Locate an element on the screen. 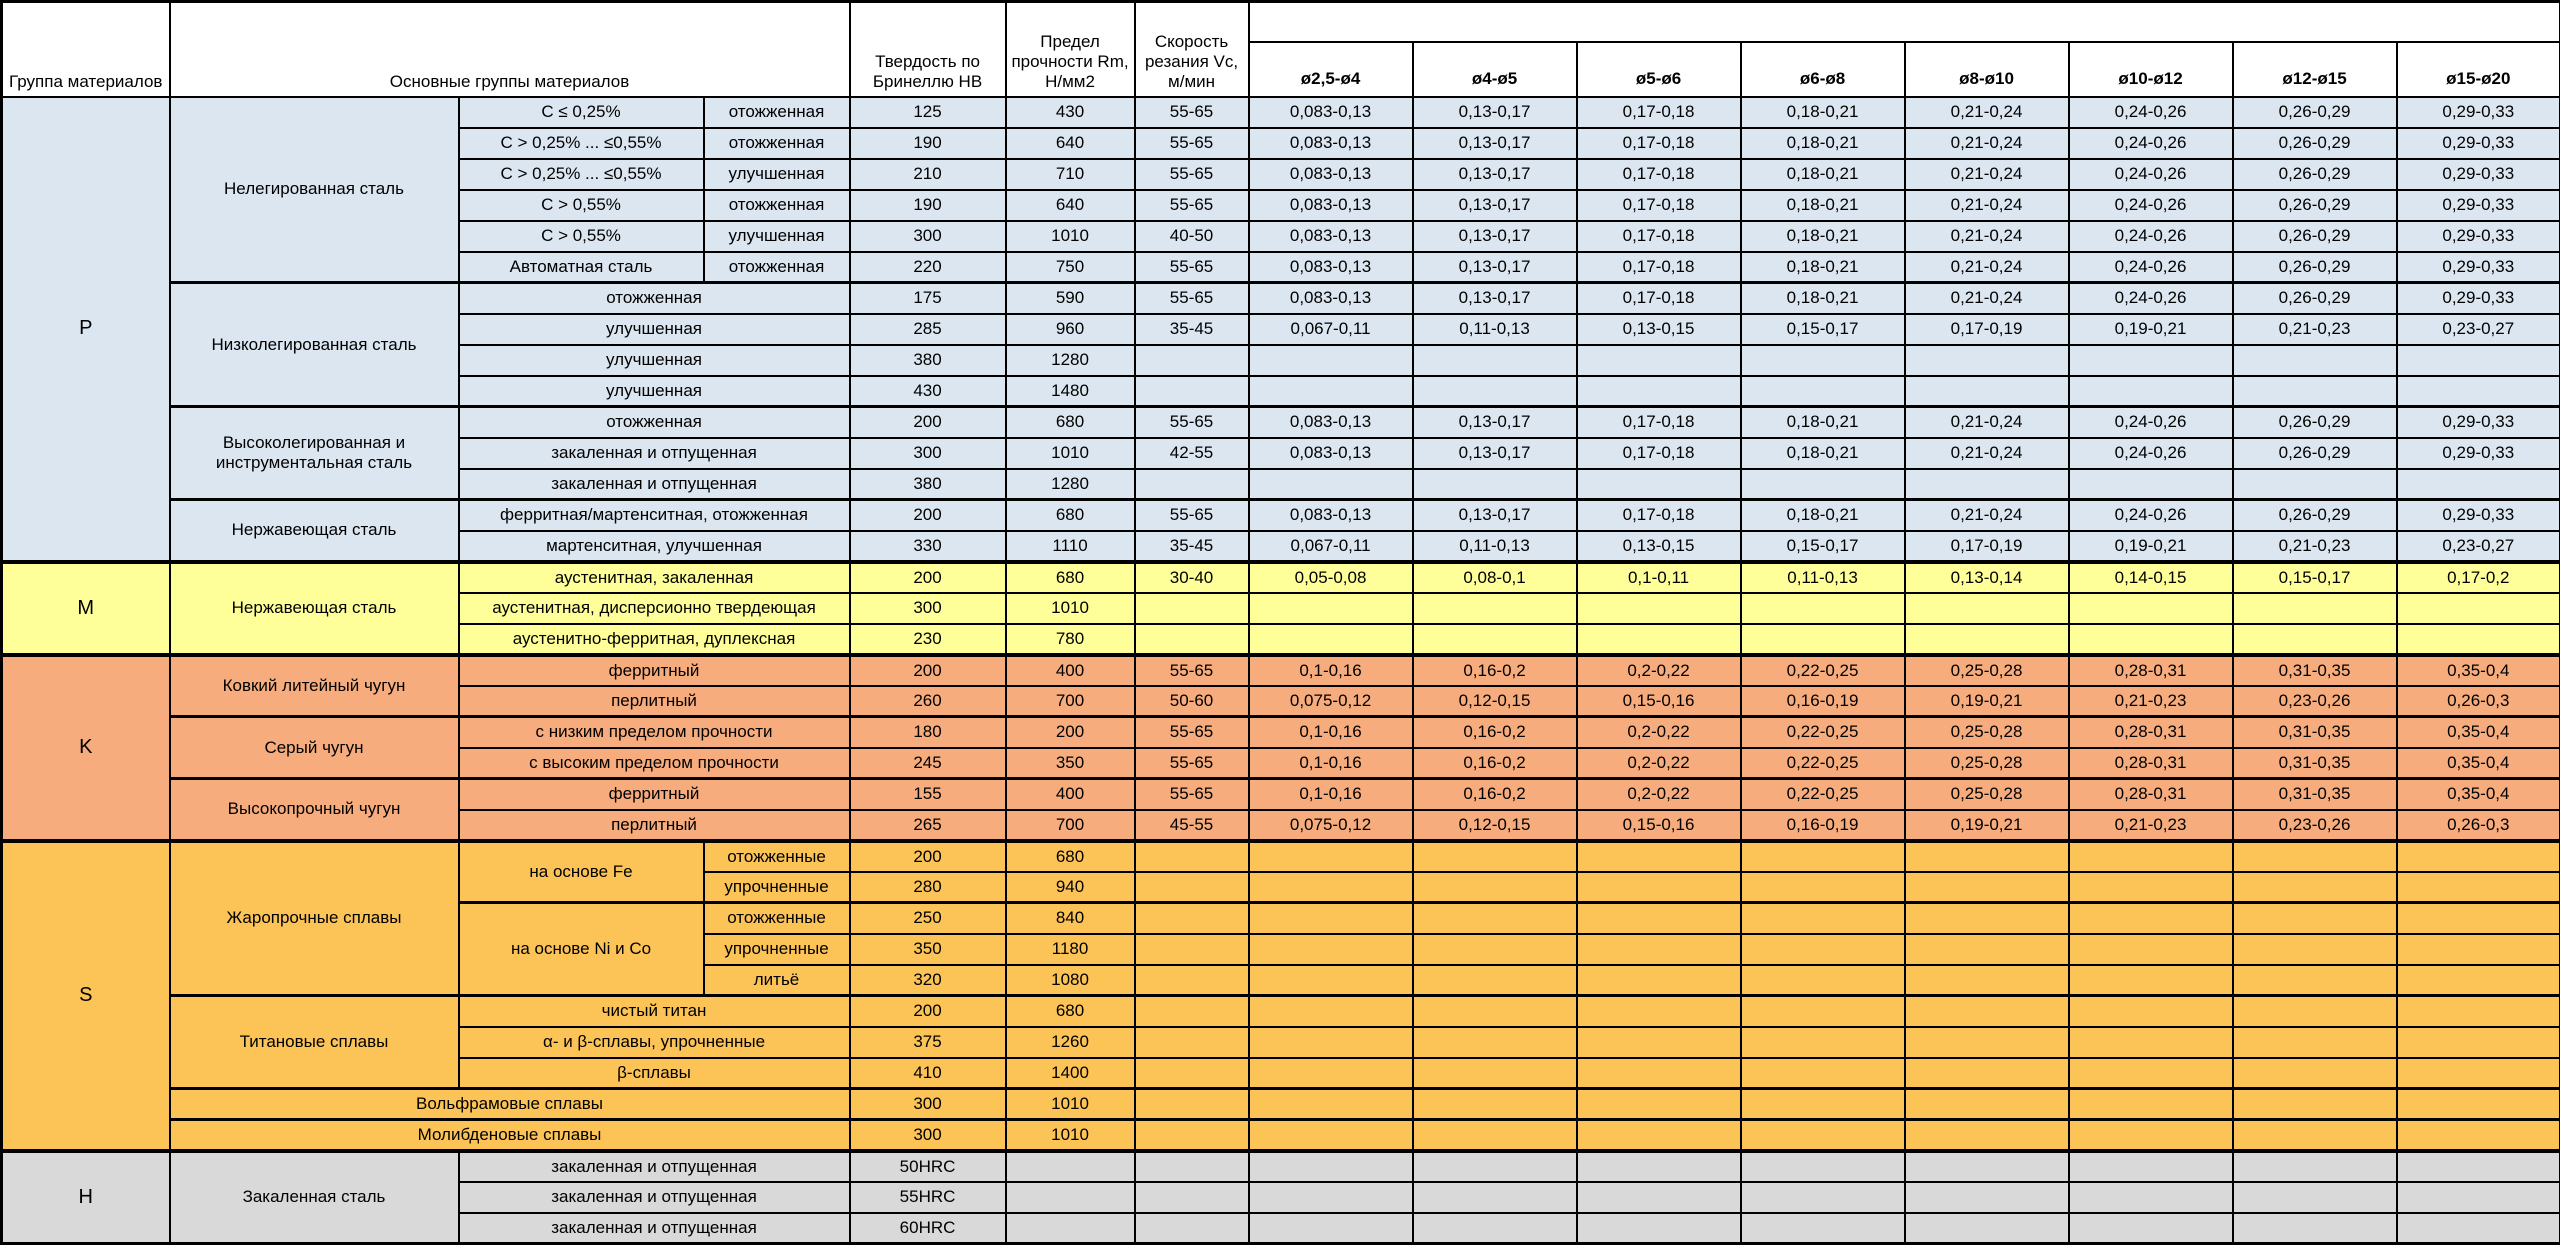 The image size is (2560, 1249). feed-value: 0,16-0,19 is located at coordinates (1822, 701).